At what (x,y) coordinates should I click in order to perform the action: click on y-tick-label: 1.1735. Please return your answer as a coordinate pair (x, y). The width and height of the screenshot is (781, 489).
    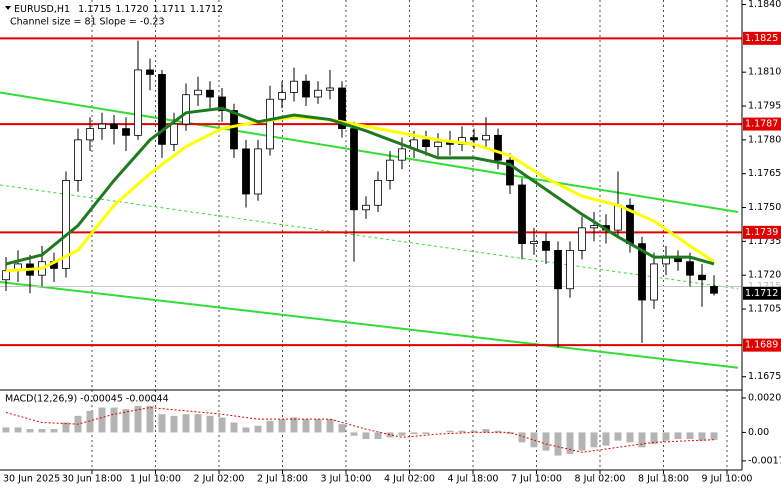
    Looking at the image, I should click on (764, 241).